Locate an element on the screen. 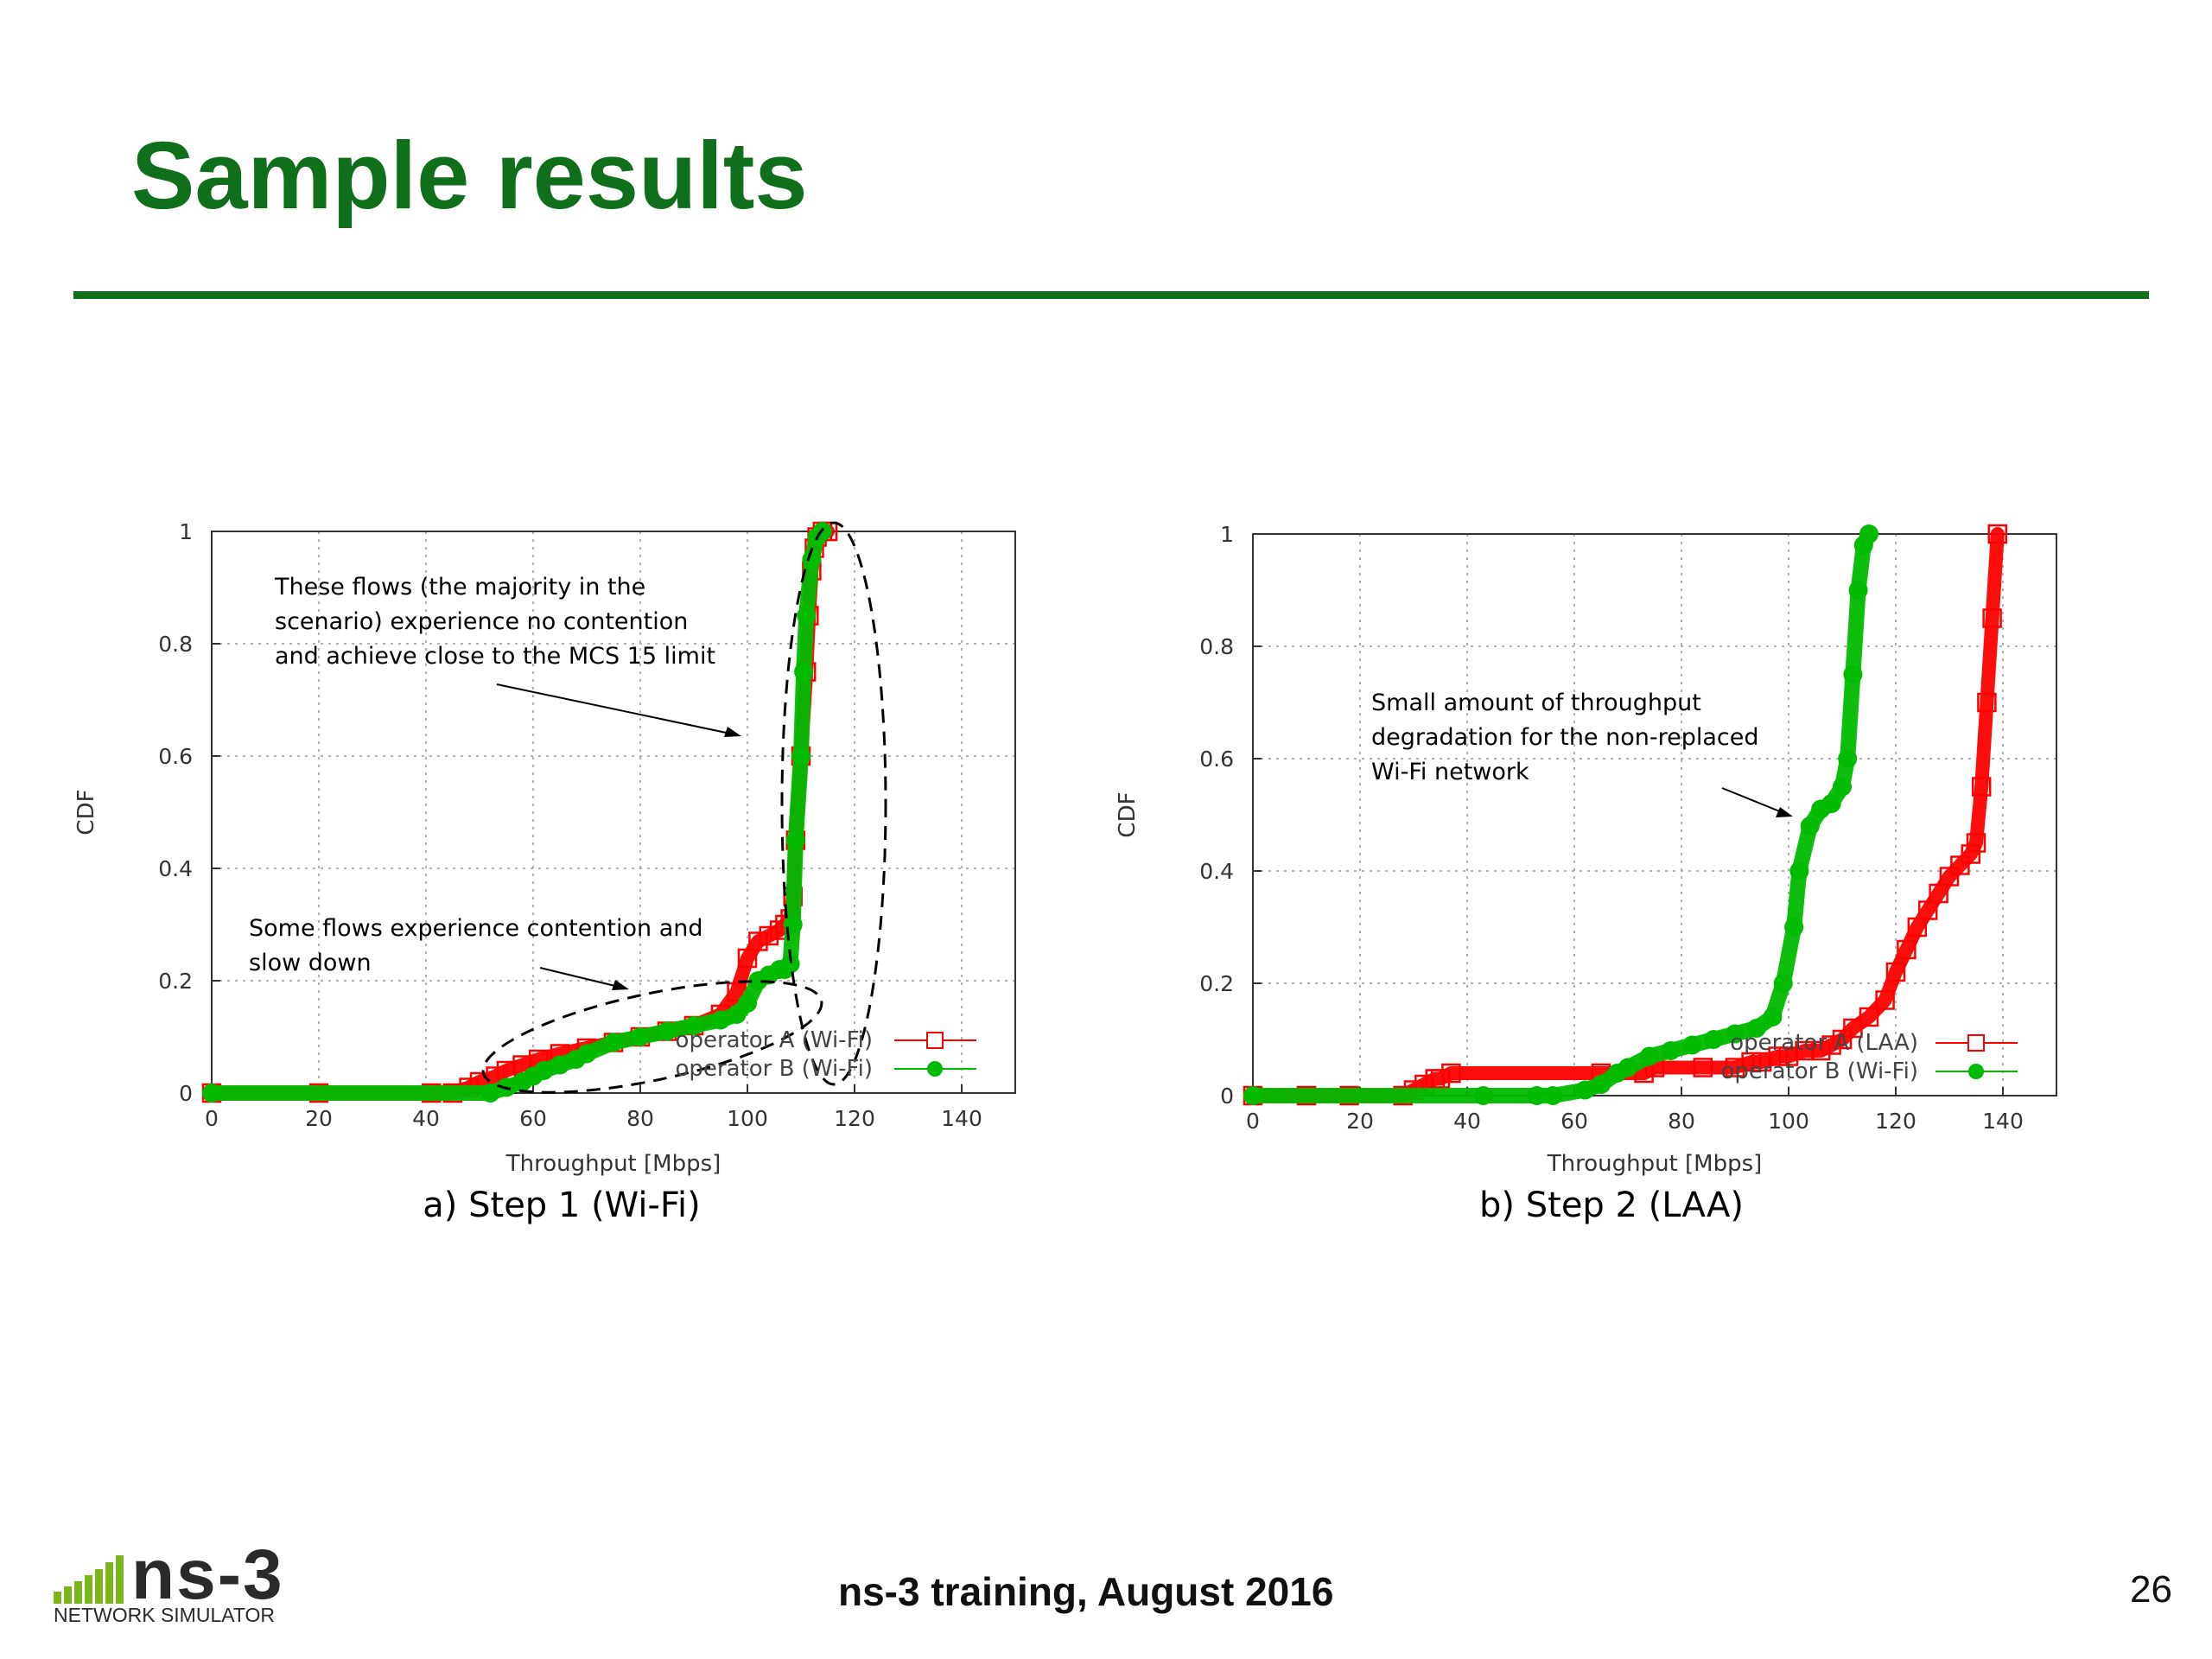 Image resolution: width=2212 pixels, height=1659 pixels. annotation-arrowhead-degradation is located at coordinates (1784, 812).